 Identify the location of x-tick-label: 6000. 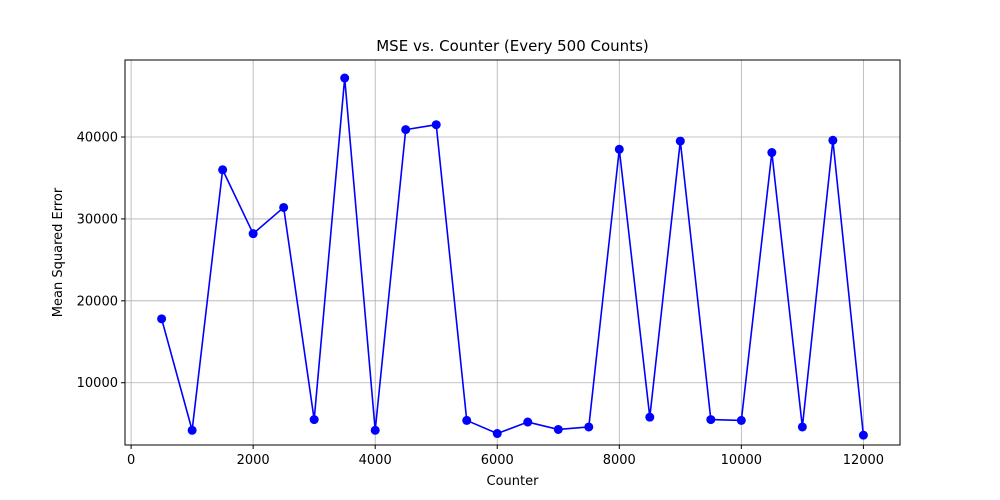
(497, 460).